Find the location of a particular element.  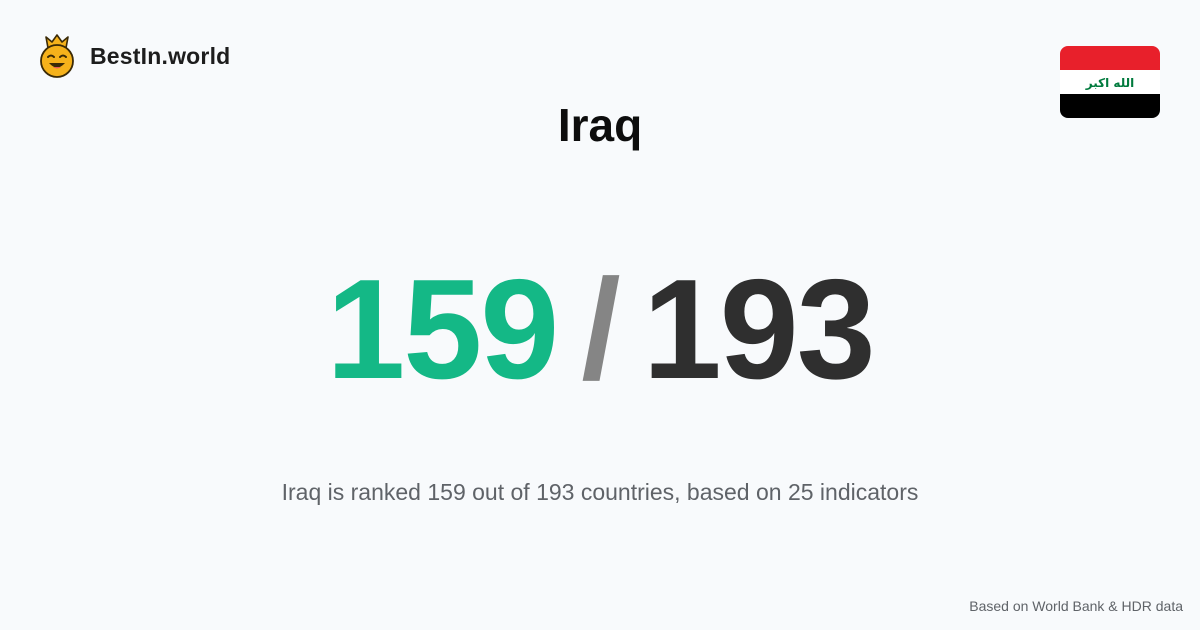

iraq-flag-icon: الله اكبر is located at coordinates (1110, 82).